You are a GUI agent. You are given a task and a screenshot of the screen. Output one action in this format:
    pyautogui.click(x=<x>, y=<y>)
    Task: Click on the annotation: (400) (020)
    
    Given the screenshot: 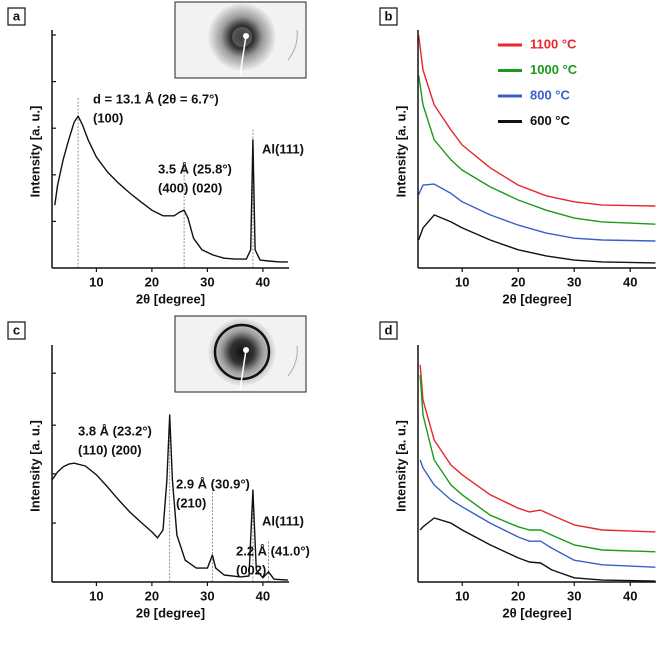 What is the action you would take?
    pyautogui.click(x=190, y=187)
    